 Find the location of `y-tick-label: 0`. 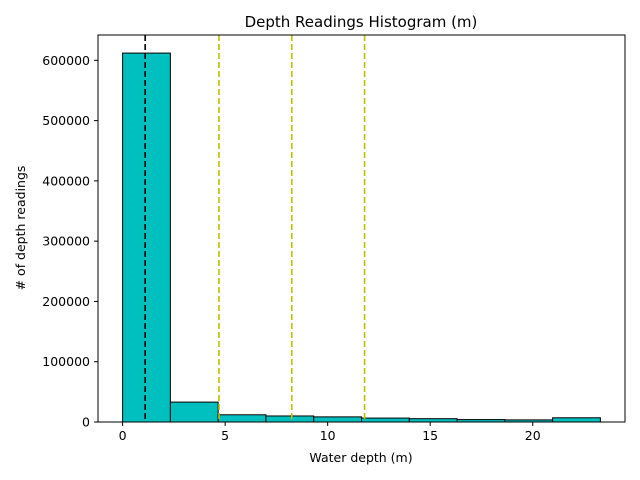

y-tick-label: 0 is located at coordinates (86, 422).